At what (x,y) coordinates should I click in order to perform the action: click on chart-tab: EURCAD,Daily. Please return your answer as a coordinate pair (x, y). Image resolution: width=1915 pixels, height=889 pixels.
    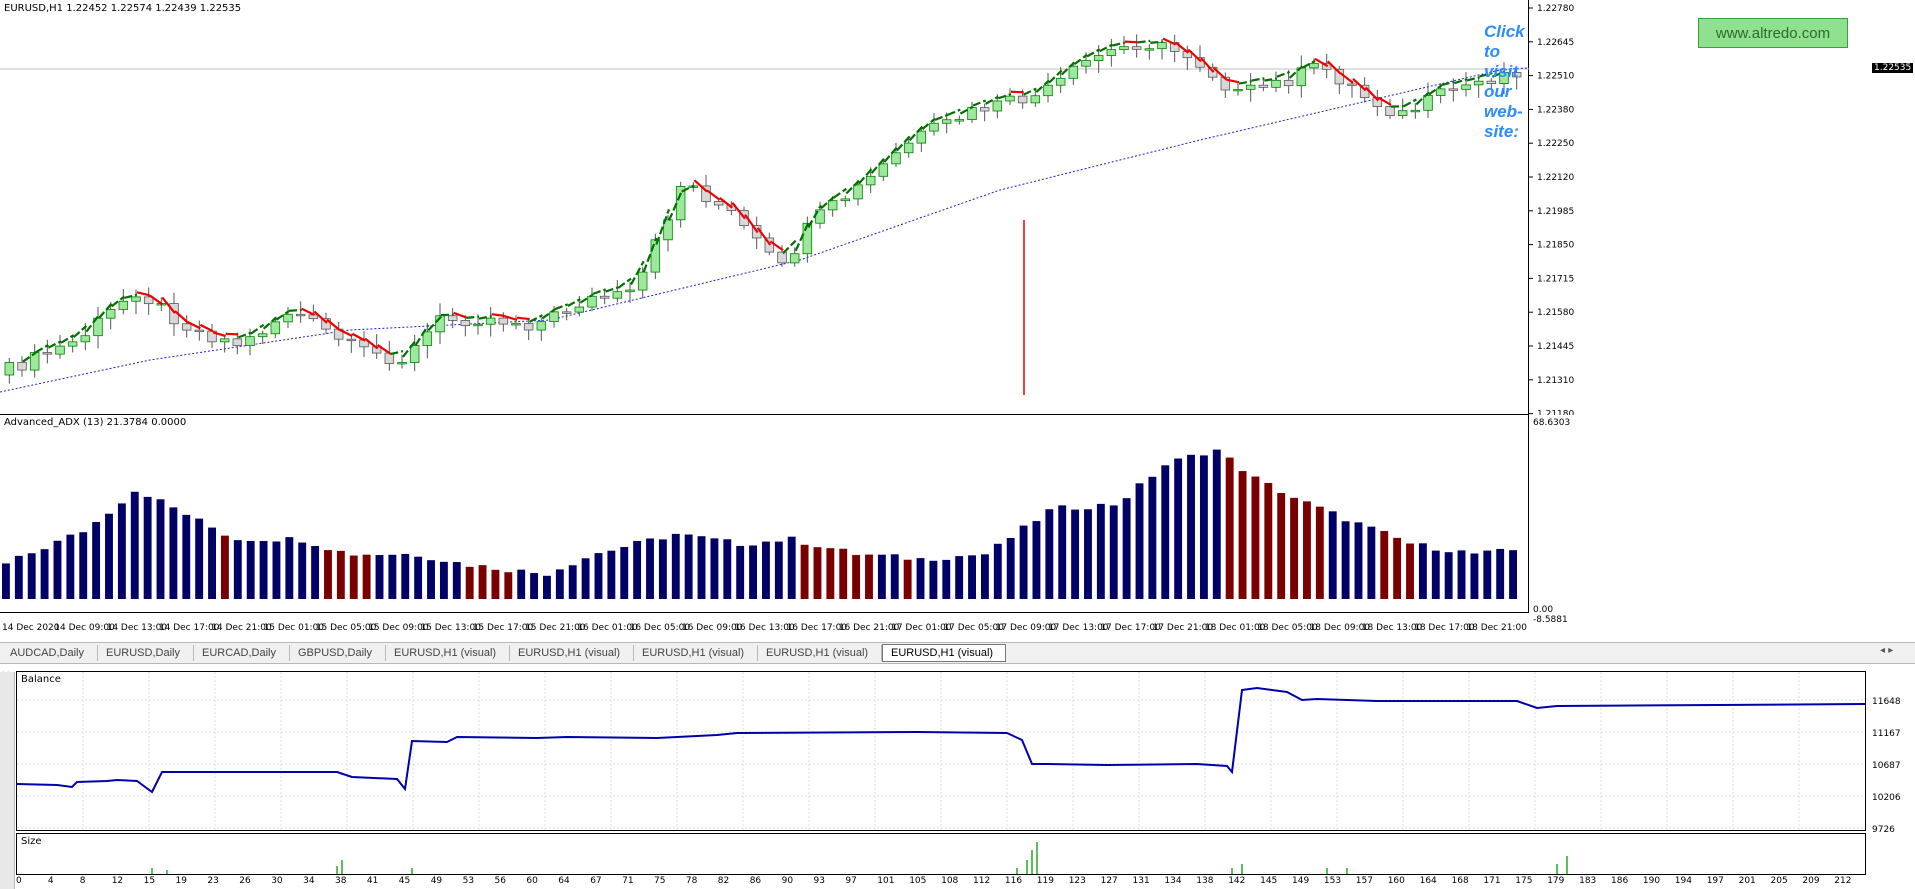
    Looking at the image, I should click on (242, 653).